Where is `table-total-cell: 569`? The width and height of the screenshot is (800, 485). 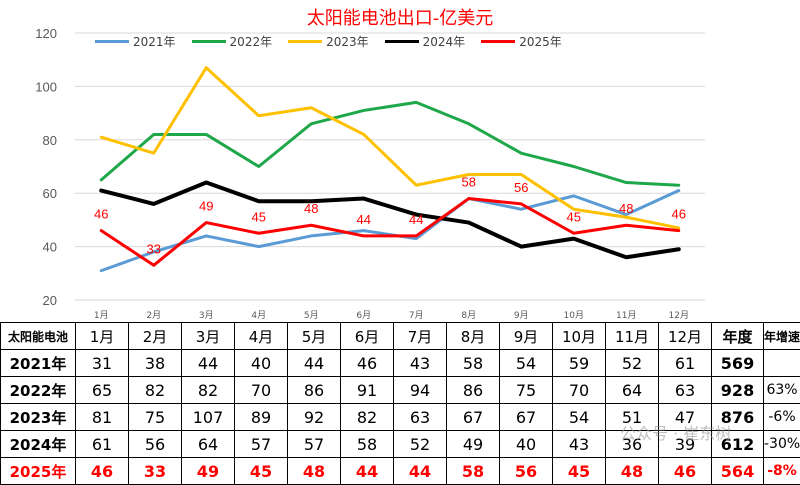
table-total-cell: 569 is located at coordinates (738, 363).